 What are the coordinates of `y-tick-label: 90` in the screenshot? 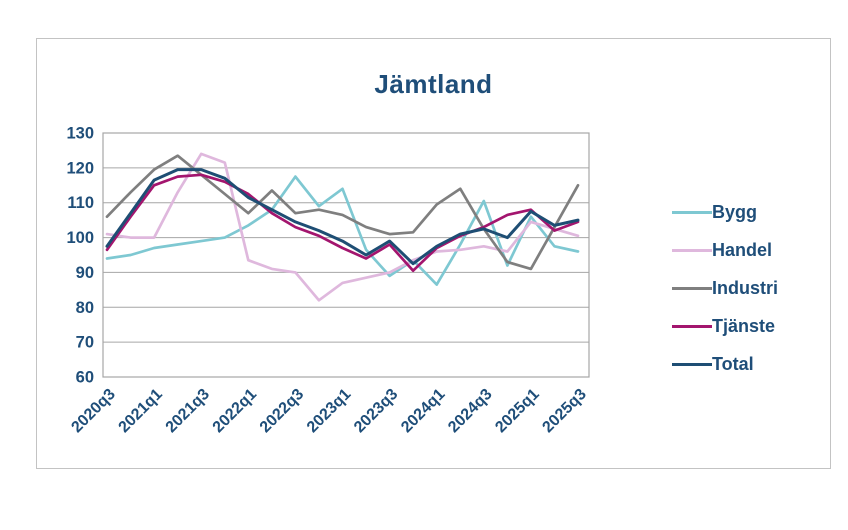 It's located at (85, 273).